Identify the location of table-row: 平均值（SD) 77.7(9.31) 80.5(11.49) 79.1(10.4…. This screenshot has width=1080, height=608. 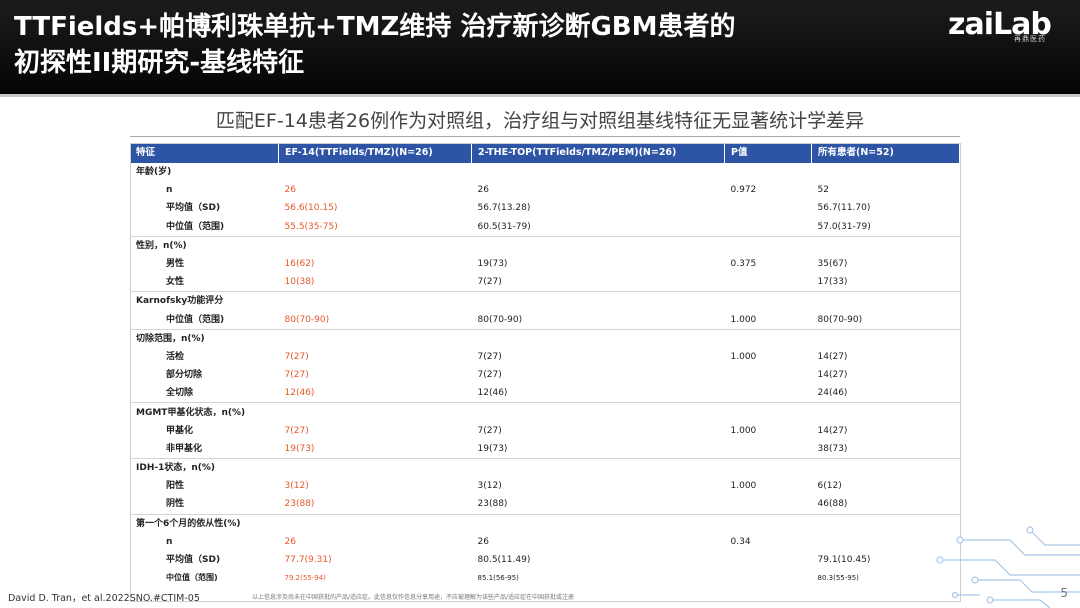
(545, 560).